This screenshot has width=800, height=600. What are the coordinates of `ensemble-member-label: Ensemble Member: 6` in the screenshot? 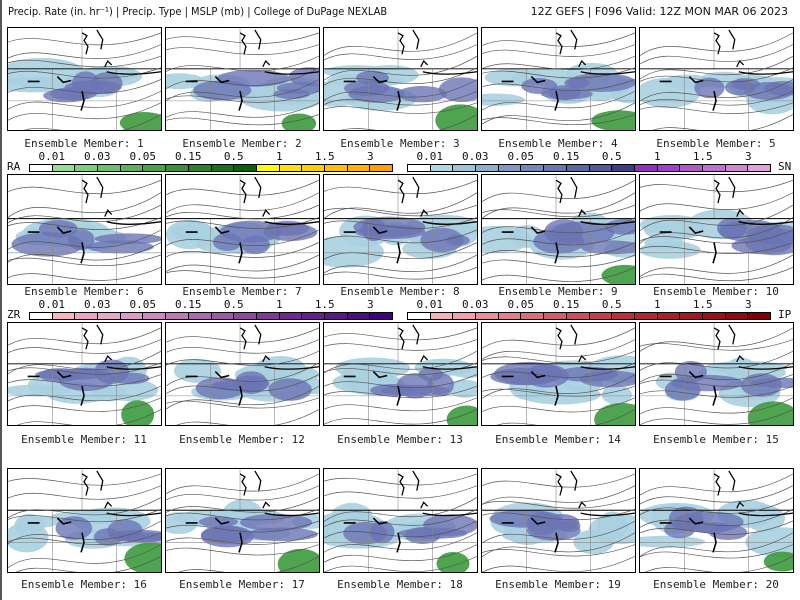 It's located at (84, 291).